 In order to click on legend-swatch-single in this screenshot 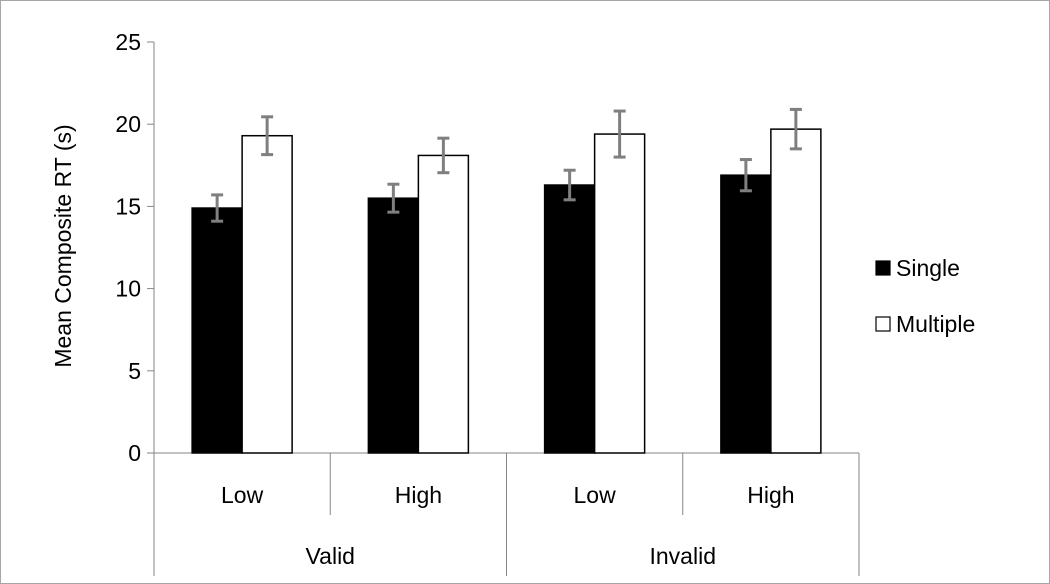, I will do `click(883, 268)`.